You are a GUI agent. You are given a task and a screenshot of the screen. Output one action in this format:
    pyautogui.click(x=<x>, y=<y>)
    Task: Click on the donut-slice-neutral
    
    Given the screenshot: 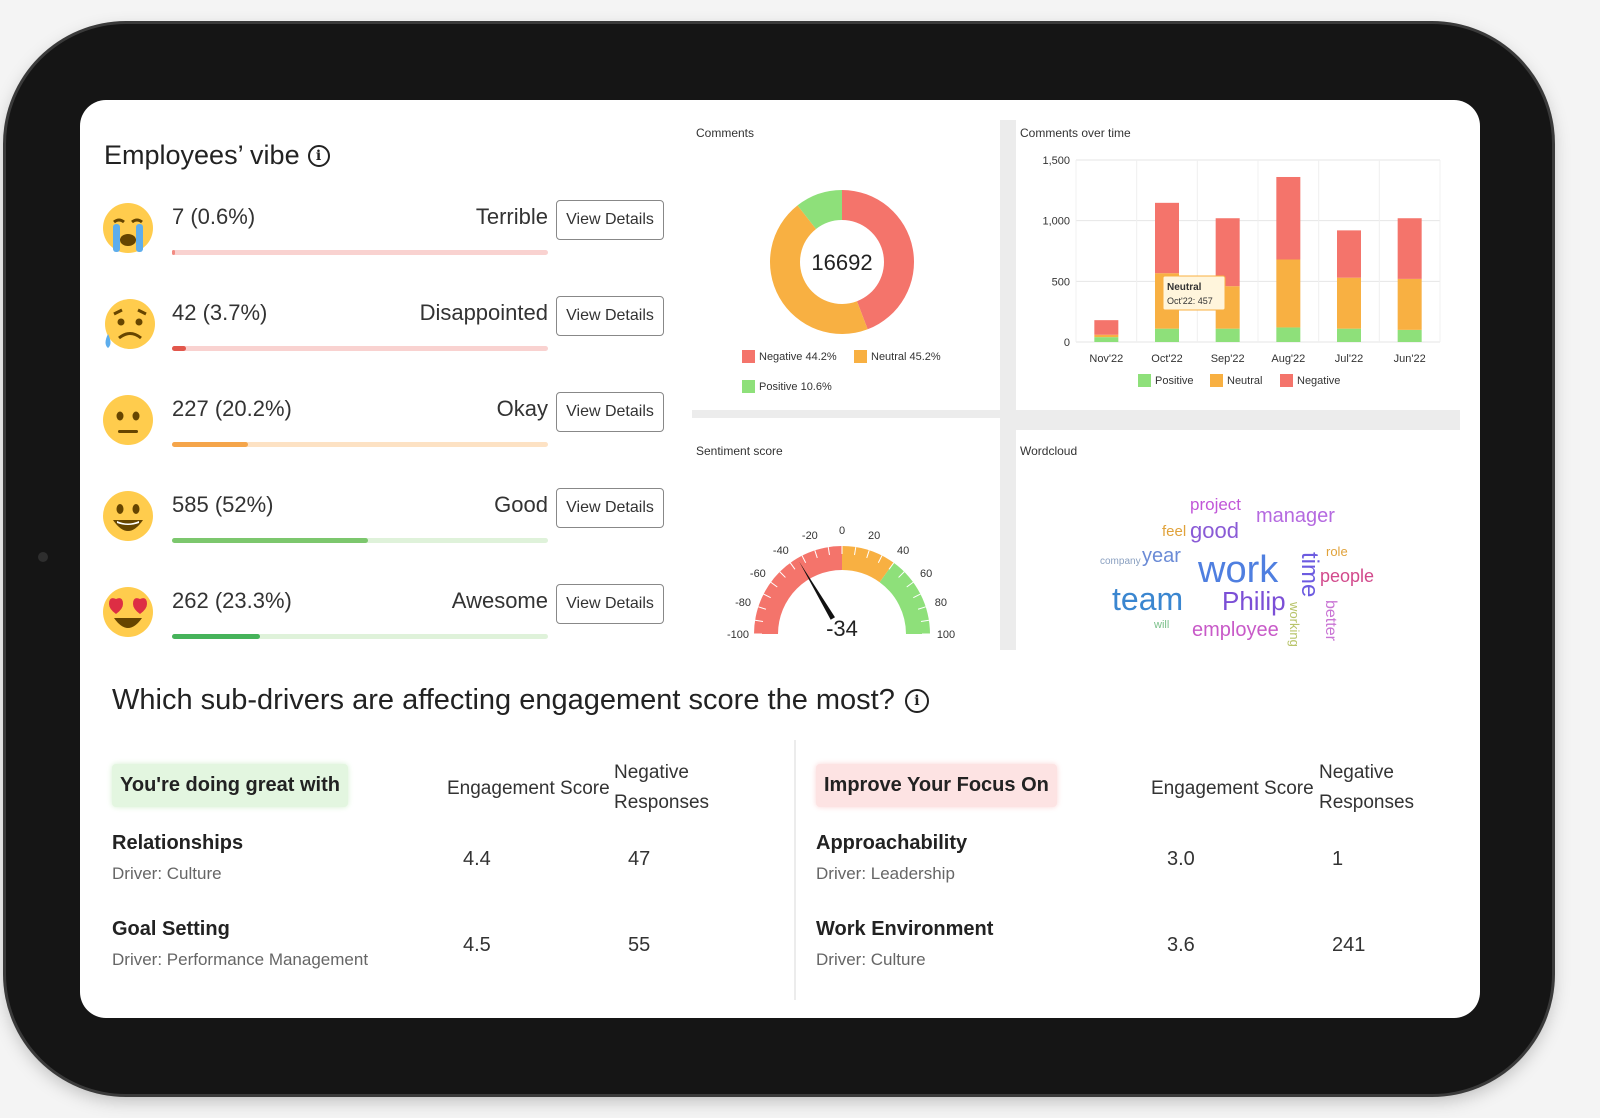 What is the action you would take?
    pyautogui.click(x=819, y=269)
    